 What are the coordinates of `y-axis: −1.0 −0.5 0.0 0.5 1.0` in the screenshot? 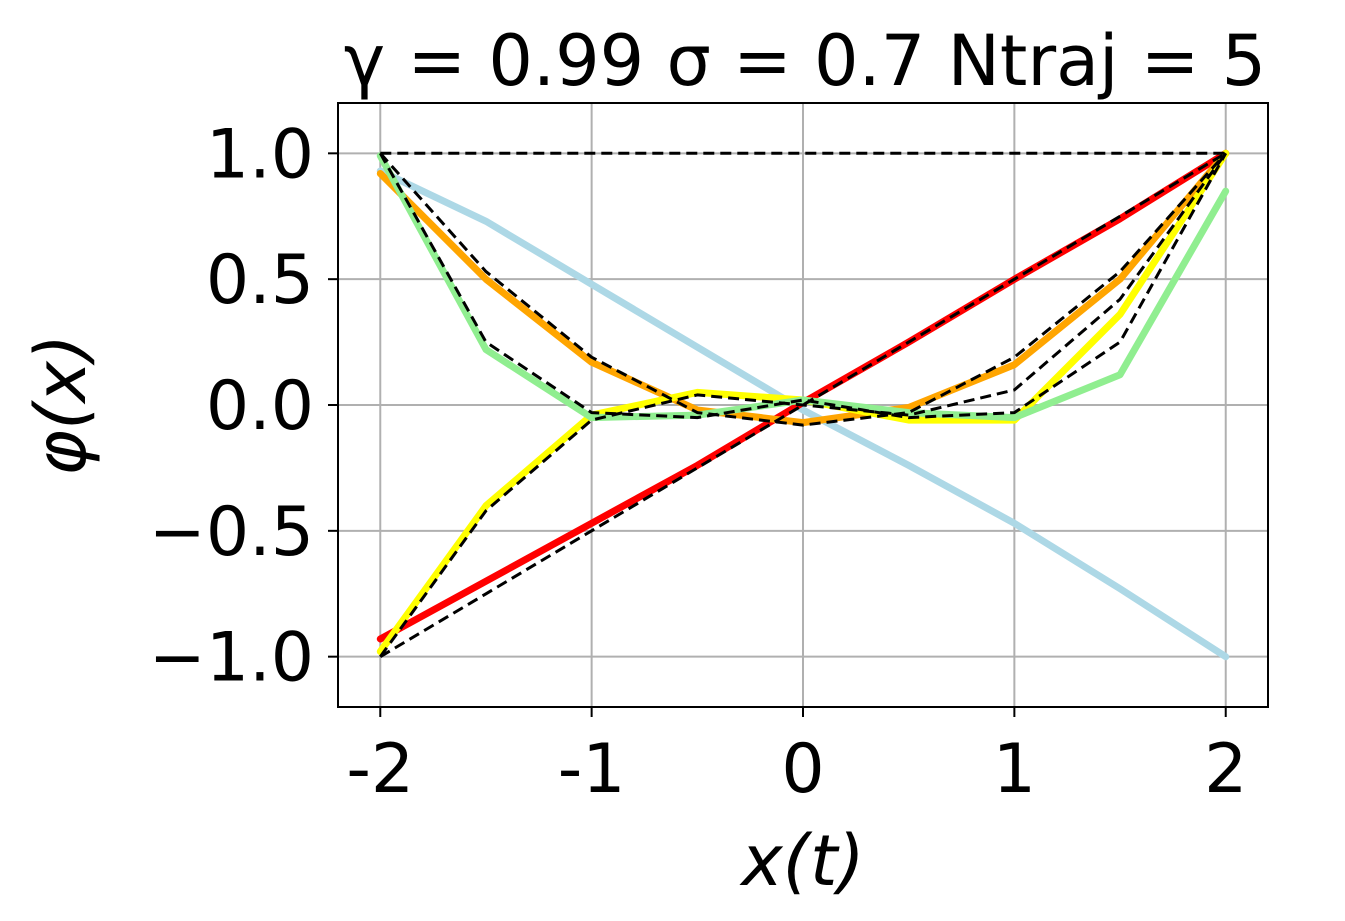 It's located at (243, 406).